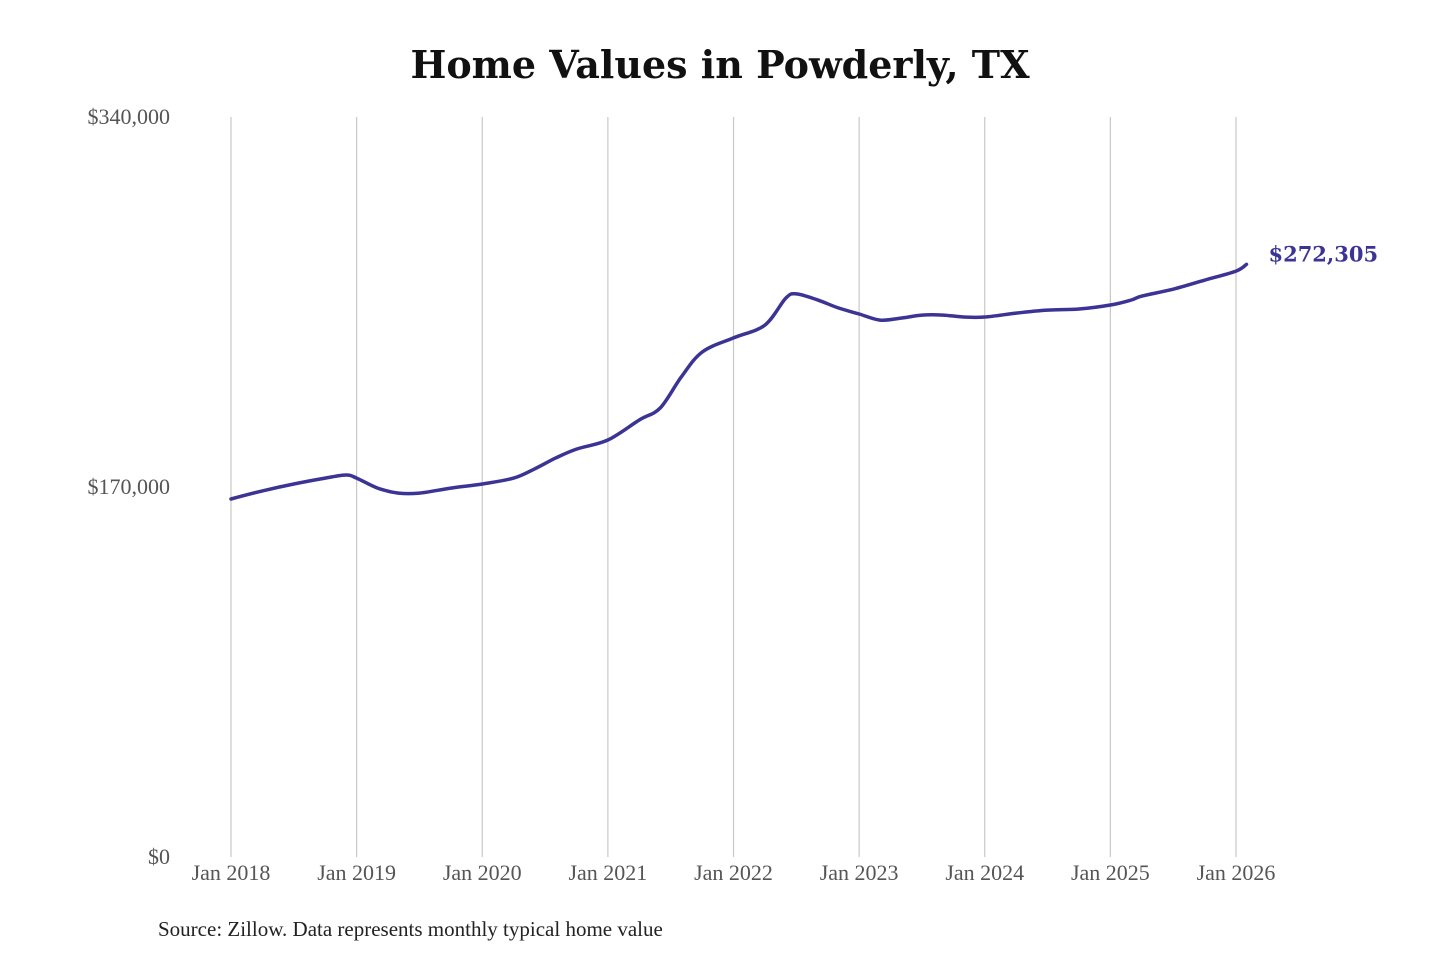  Describe the element at coordinates (482, 872) in the screenshot. I see `x-tick-label: Jan 2020` at that location.